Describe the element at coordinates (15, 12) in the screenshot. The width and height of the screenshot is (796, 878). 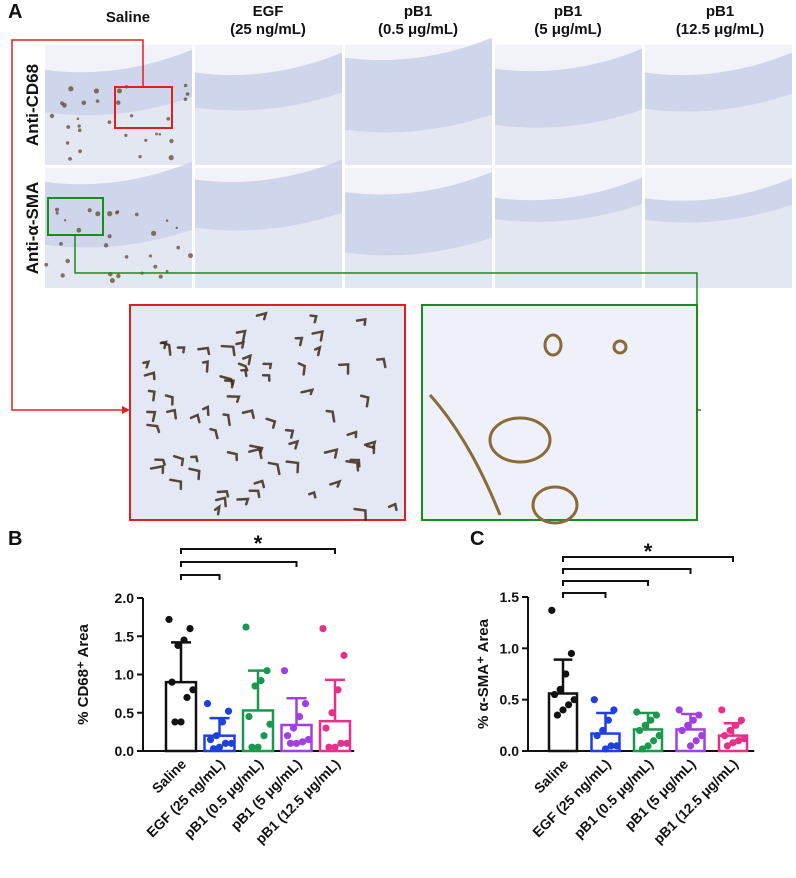
I see `panel-label: A` at that location.